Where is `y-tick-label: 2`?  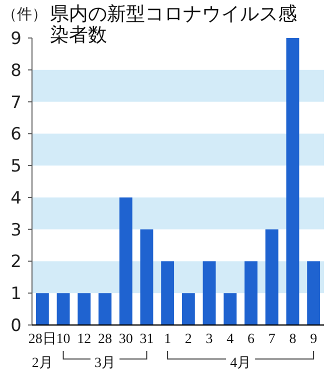 y-tick-label: 2 is located at coordinates (16, 262).